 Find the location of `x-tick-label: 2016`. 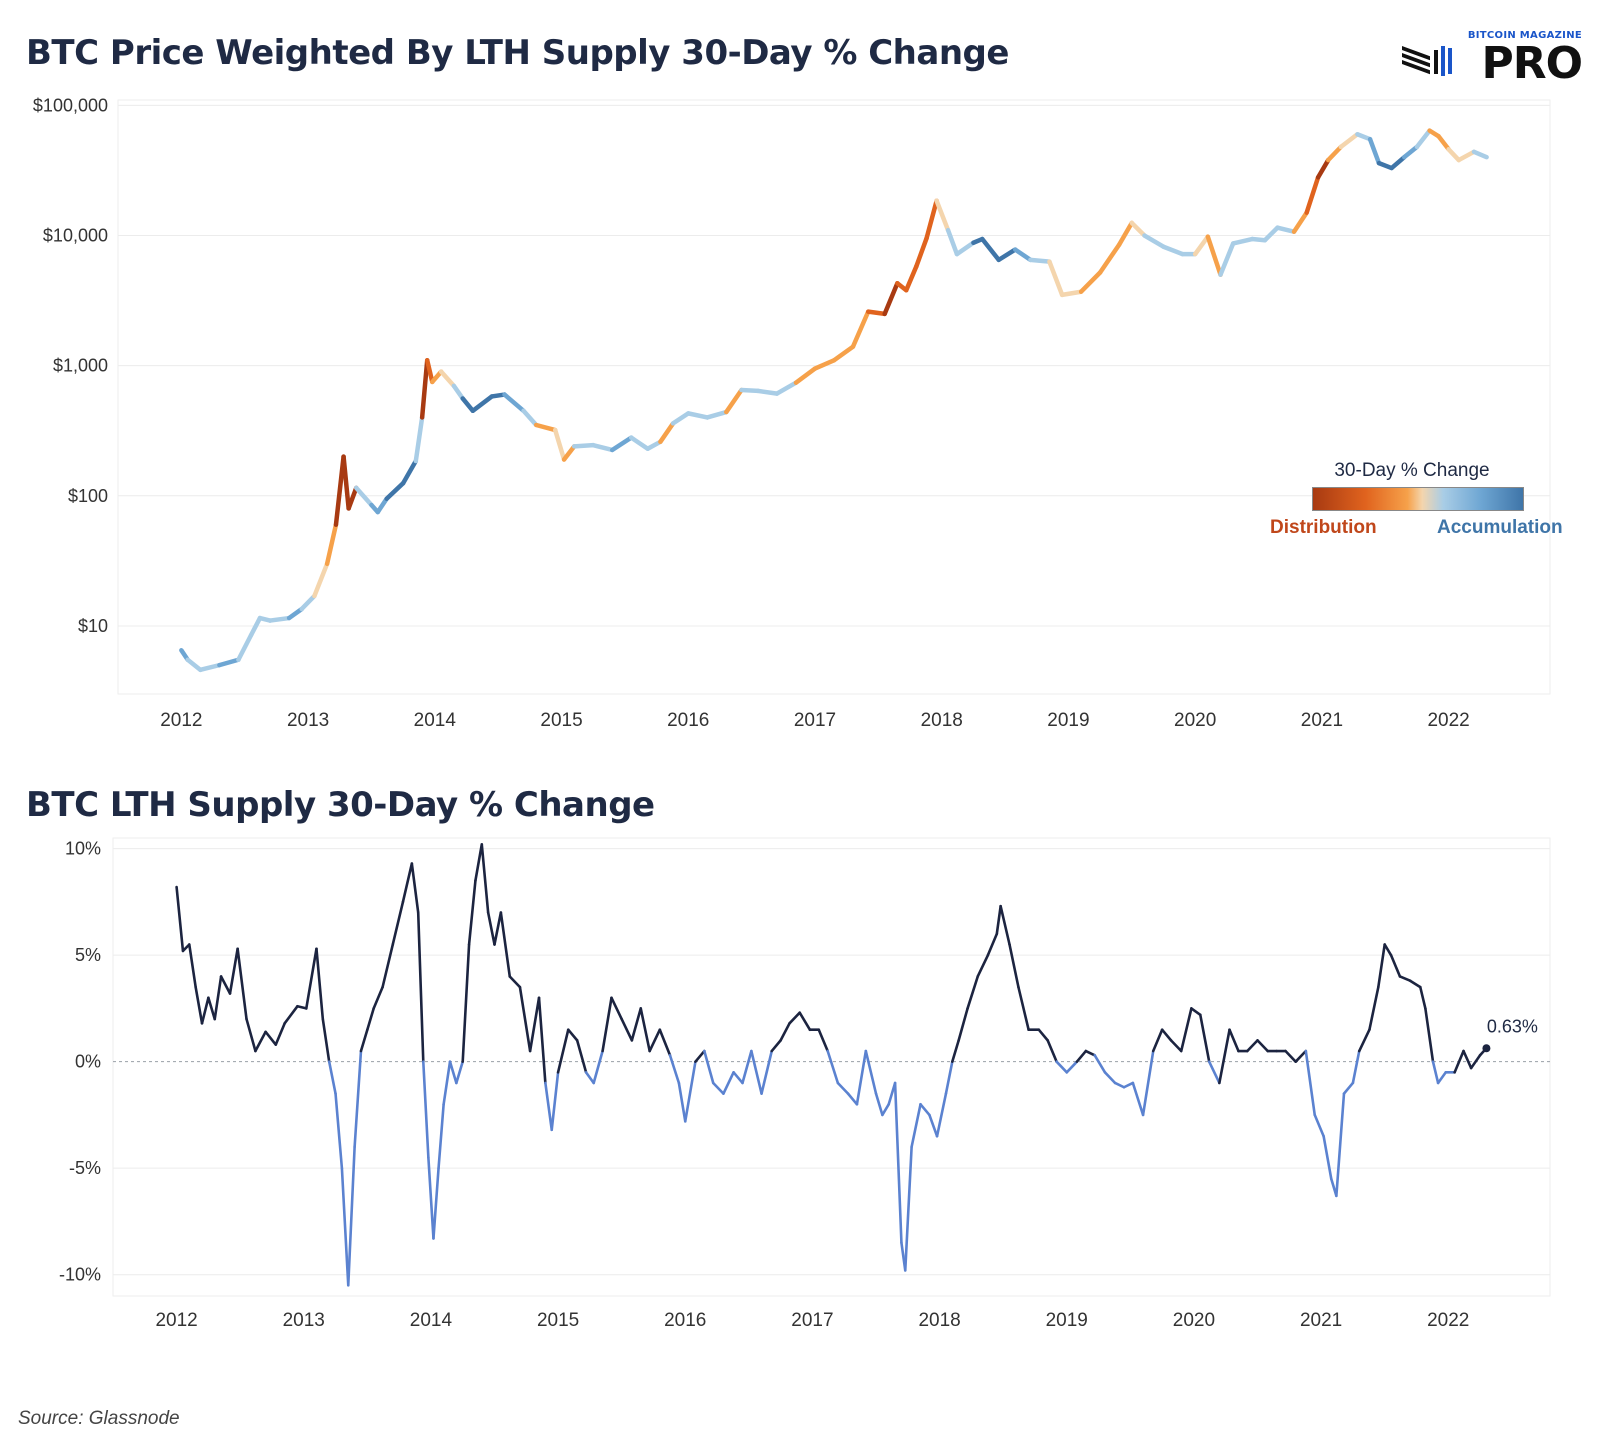

x-tick-label: 2016 is located at coordinates (685, 1320).